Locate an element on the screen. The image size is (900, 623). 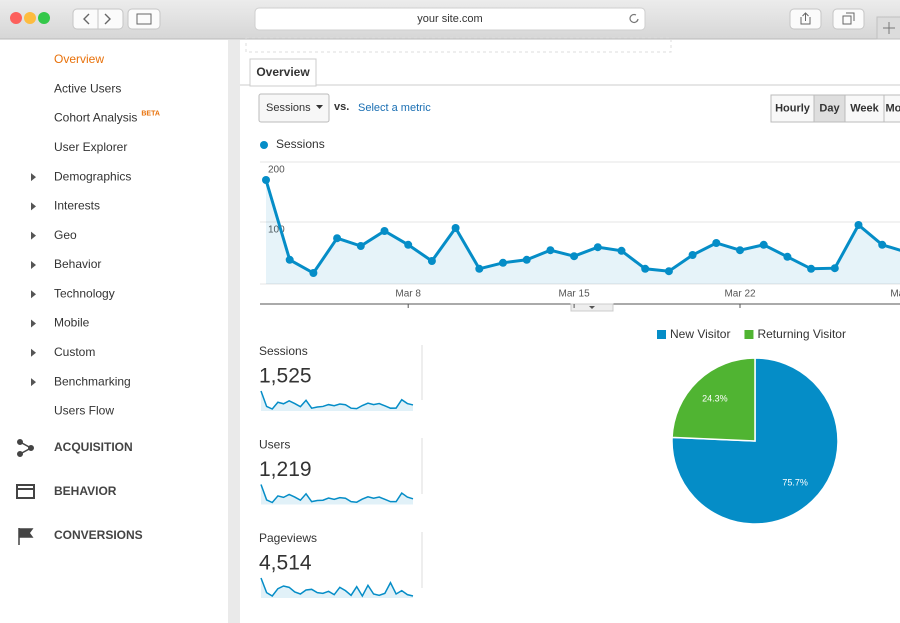
slice-label: 24.3% is located at coordinates (715, 398).